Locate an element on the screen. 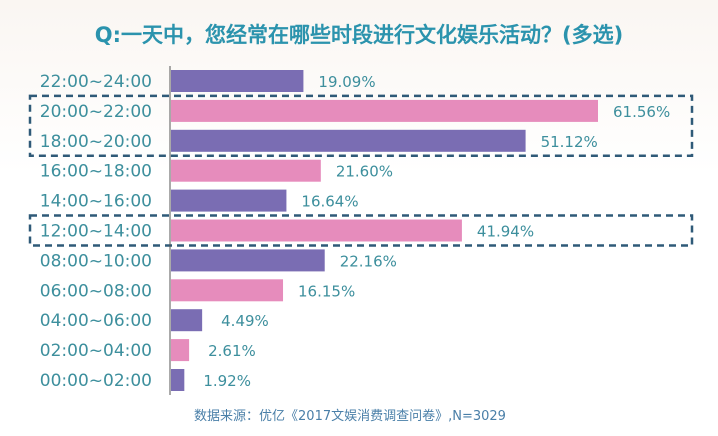 This screenshot has width=718, height=436. value-label: 51.12% is located at coordinates (569, 142).